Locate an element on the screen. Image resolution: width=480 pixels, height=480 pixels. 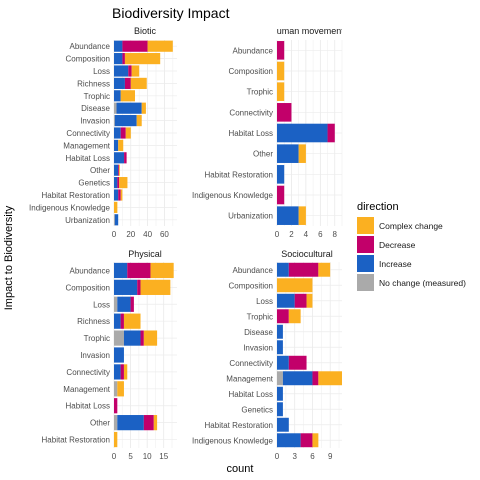
tick-label-disease: Disease is located at coordinates (258, 332).